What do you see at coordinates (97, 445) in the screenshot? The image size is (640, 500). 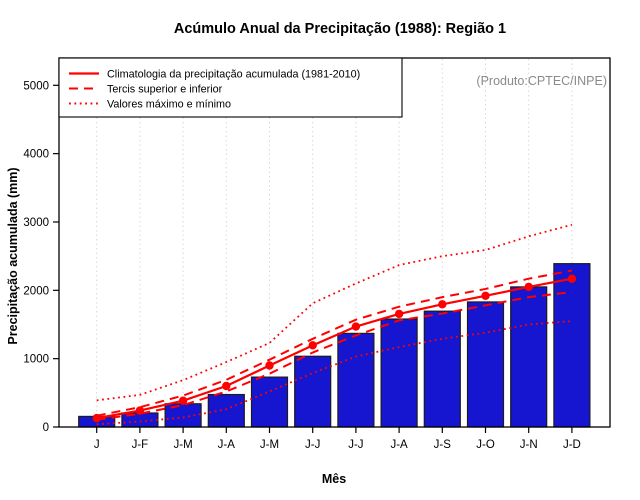 I see `x-tick-label-0: J` at bounding box center [97, 445].